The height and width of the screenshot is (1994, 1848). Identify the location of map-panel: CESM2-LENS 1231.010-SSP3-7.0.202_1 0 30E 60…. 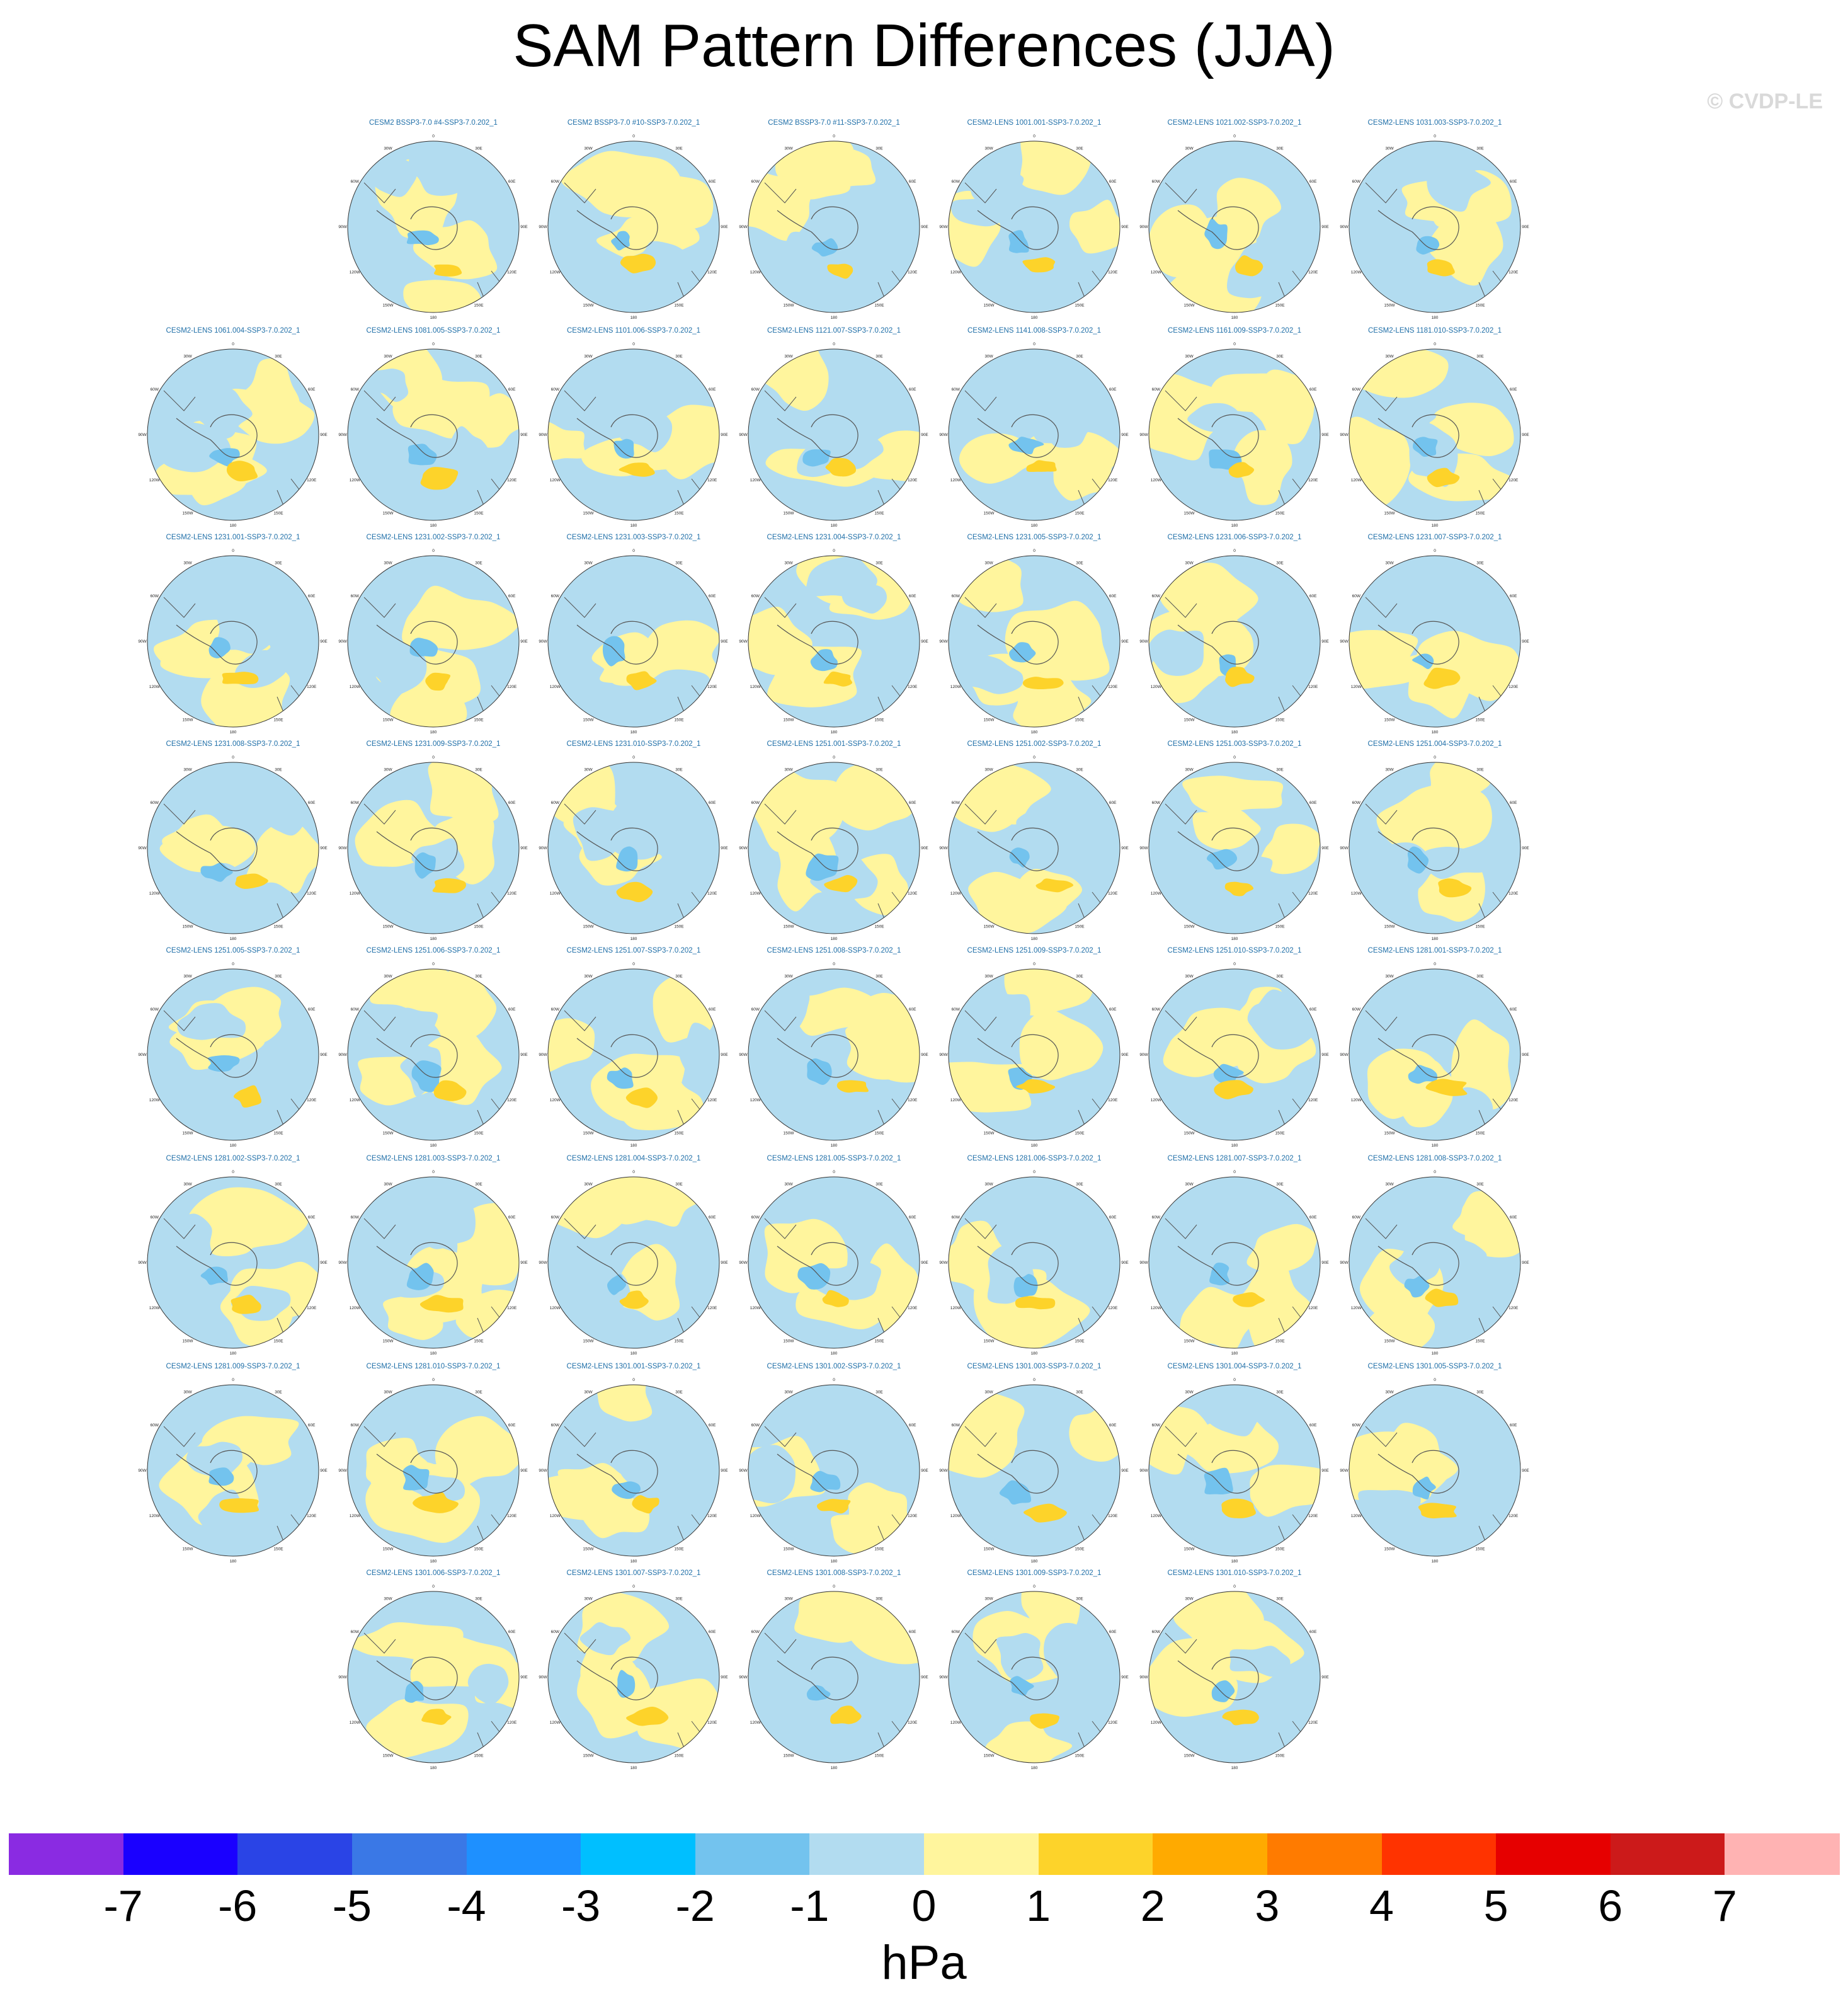
(633, 844).